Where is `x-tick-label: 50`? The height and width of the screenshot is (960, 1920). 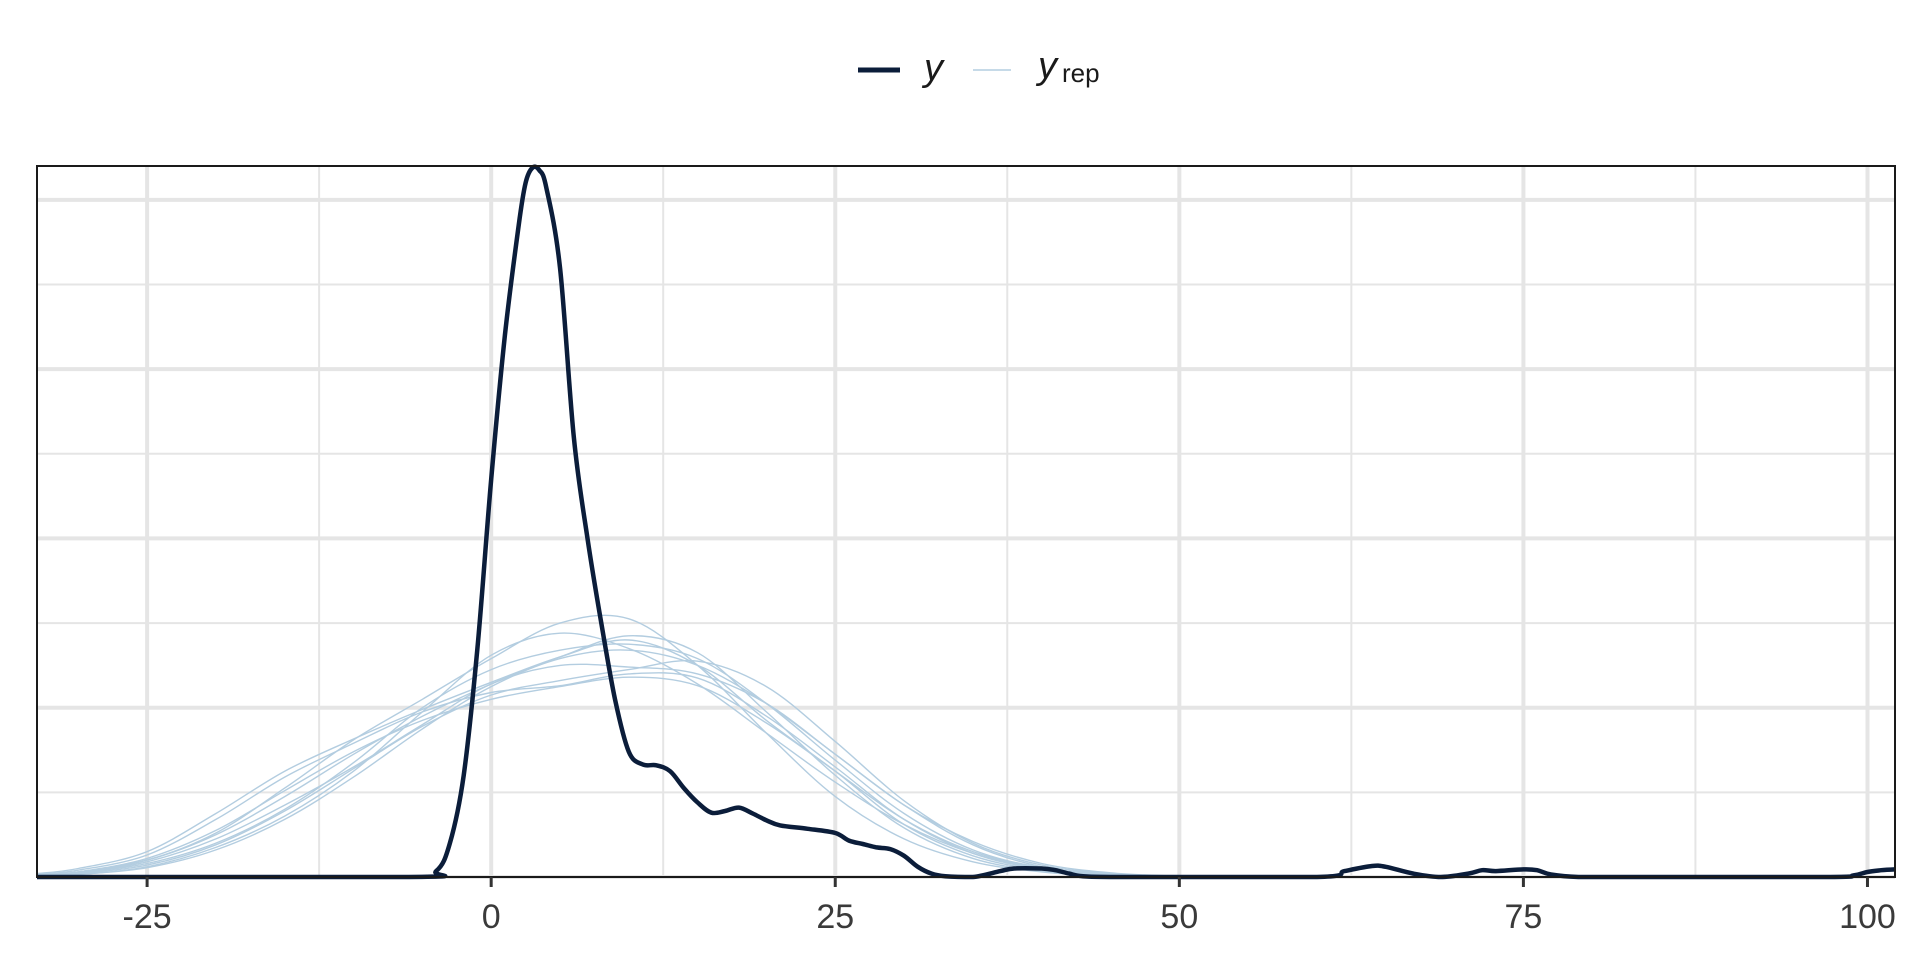
x-tick-label: 50 is located at coordinates (1179, 917).